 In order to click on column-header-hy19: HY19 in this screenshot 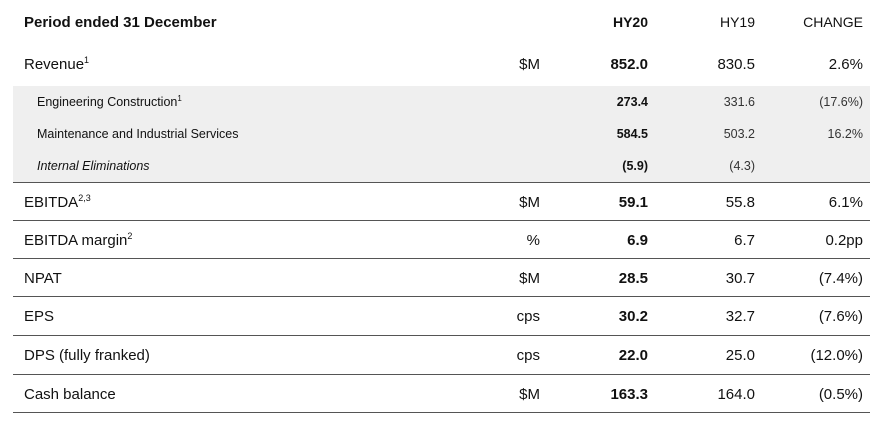, I will do `click(737, 22)`.